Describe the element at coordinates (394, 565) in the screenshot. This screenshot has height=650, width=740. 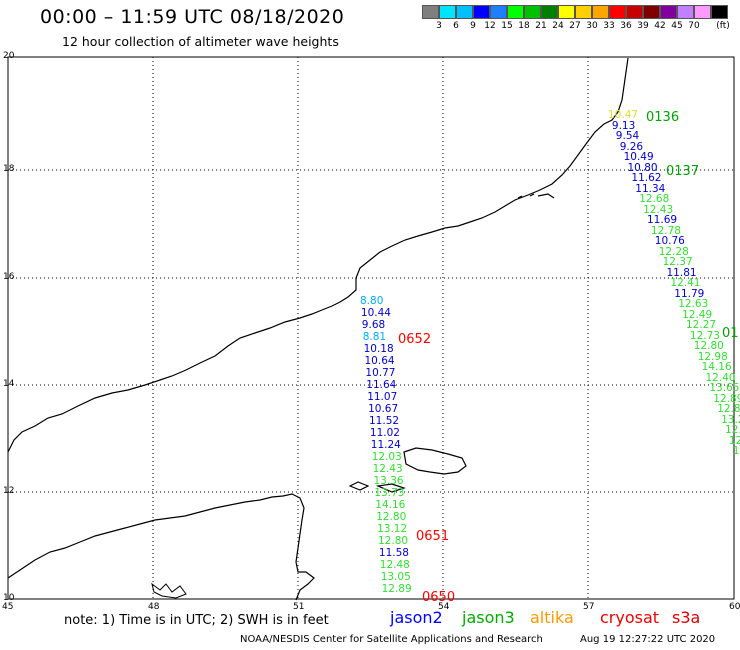
I see `wave-height-value: 12.48` at that location.